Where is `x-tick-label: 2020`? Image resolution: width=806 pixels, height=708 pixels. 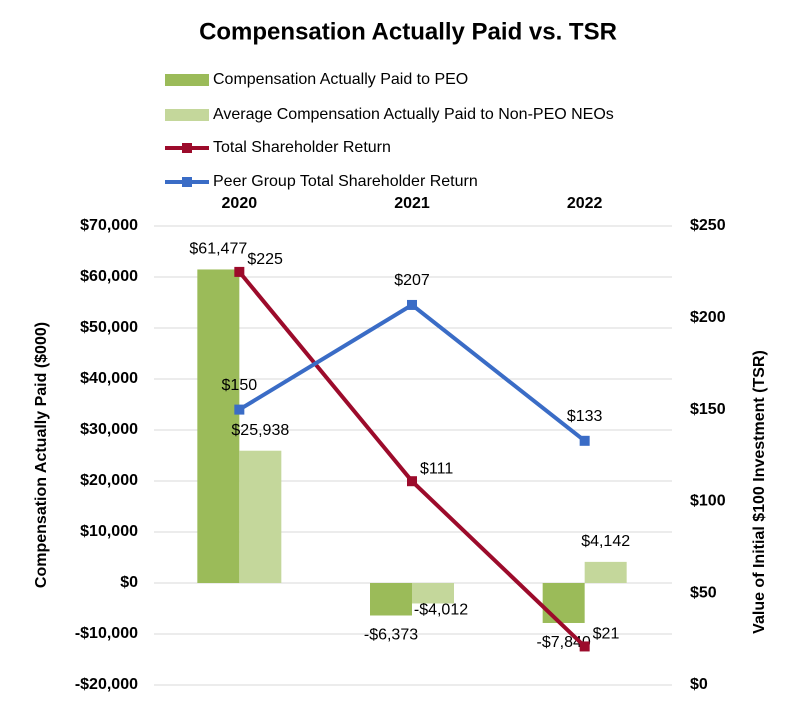
x-tick-label: 2020 is located at coordinates (240, 203).